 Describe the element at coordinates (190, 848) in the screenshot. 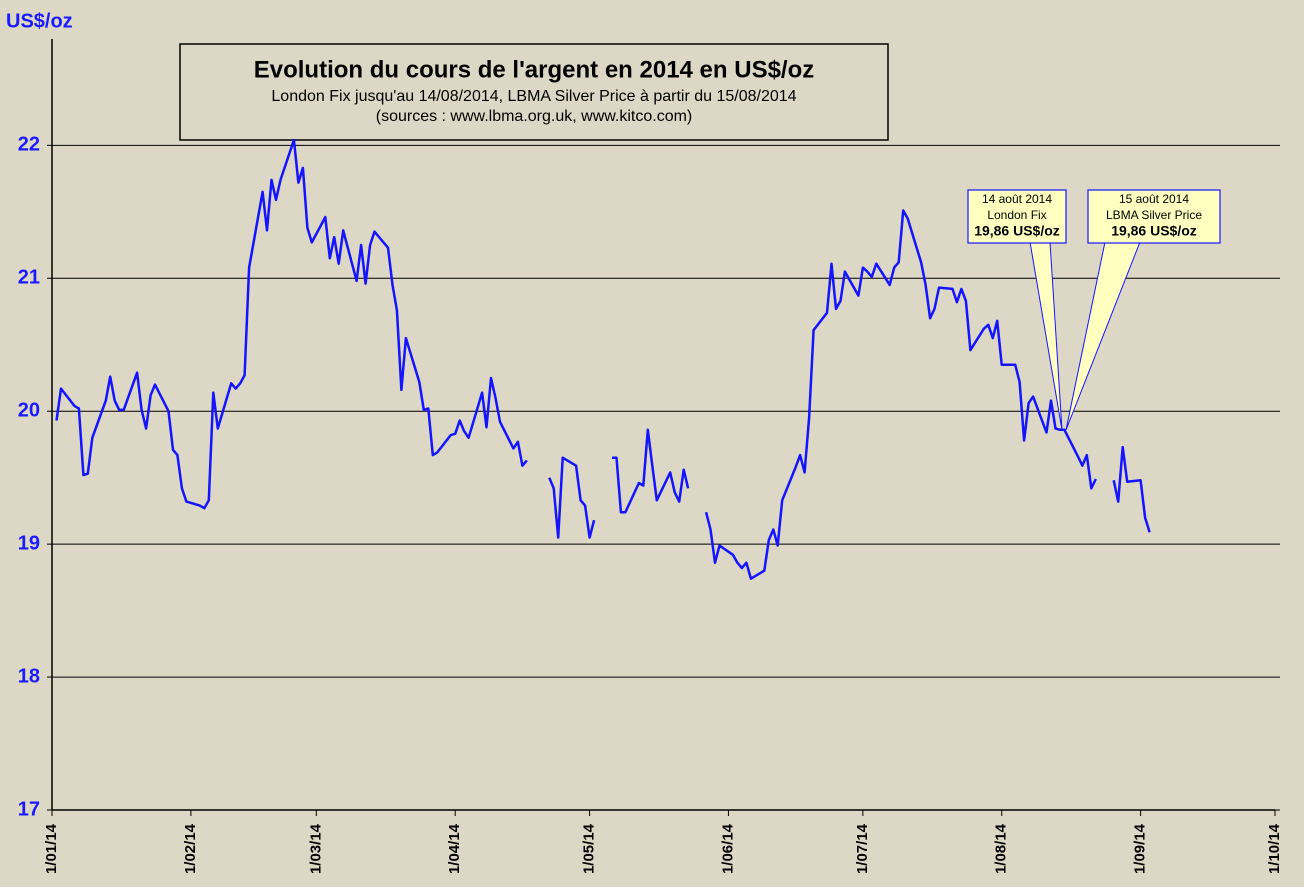

I see `x-tick-label: 1/02/14` at that location.